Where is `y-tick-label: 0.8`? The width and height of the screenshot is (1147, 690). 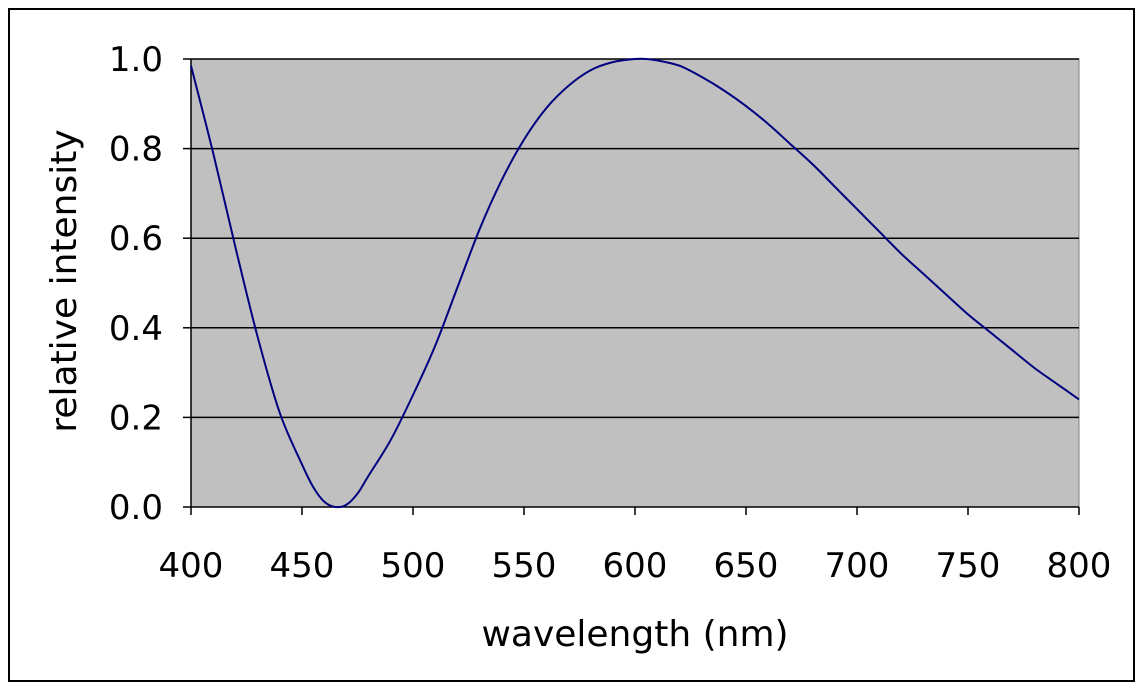
y-tick-label: 0.8 is located at coordinates (136, 150).